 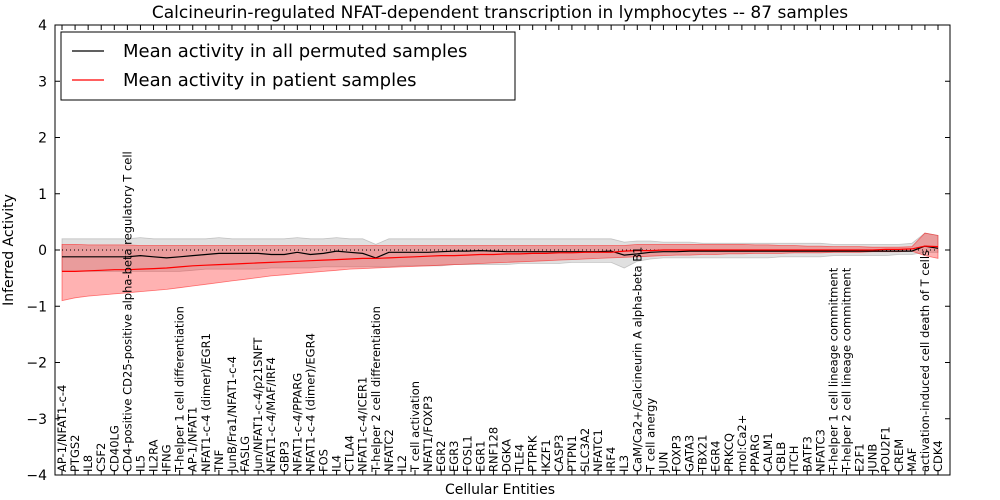 I want to click on x-category-label: PTGS2, so click(x=75, y=454).